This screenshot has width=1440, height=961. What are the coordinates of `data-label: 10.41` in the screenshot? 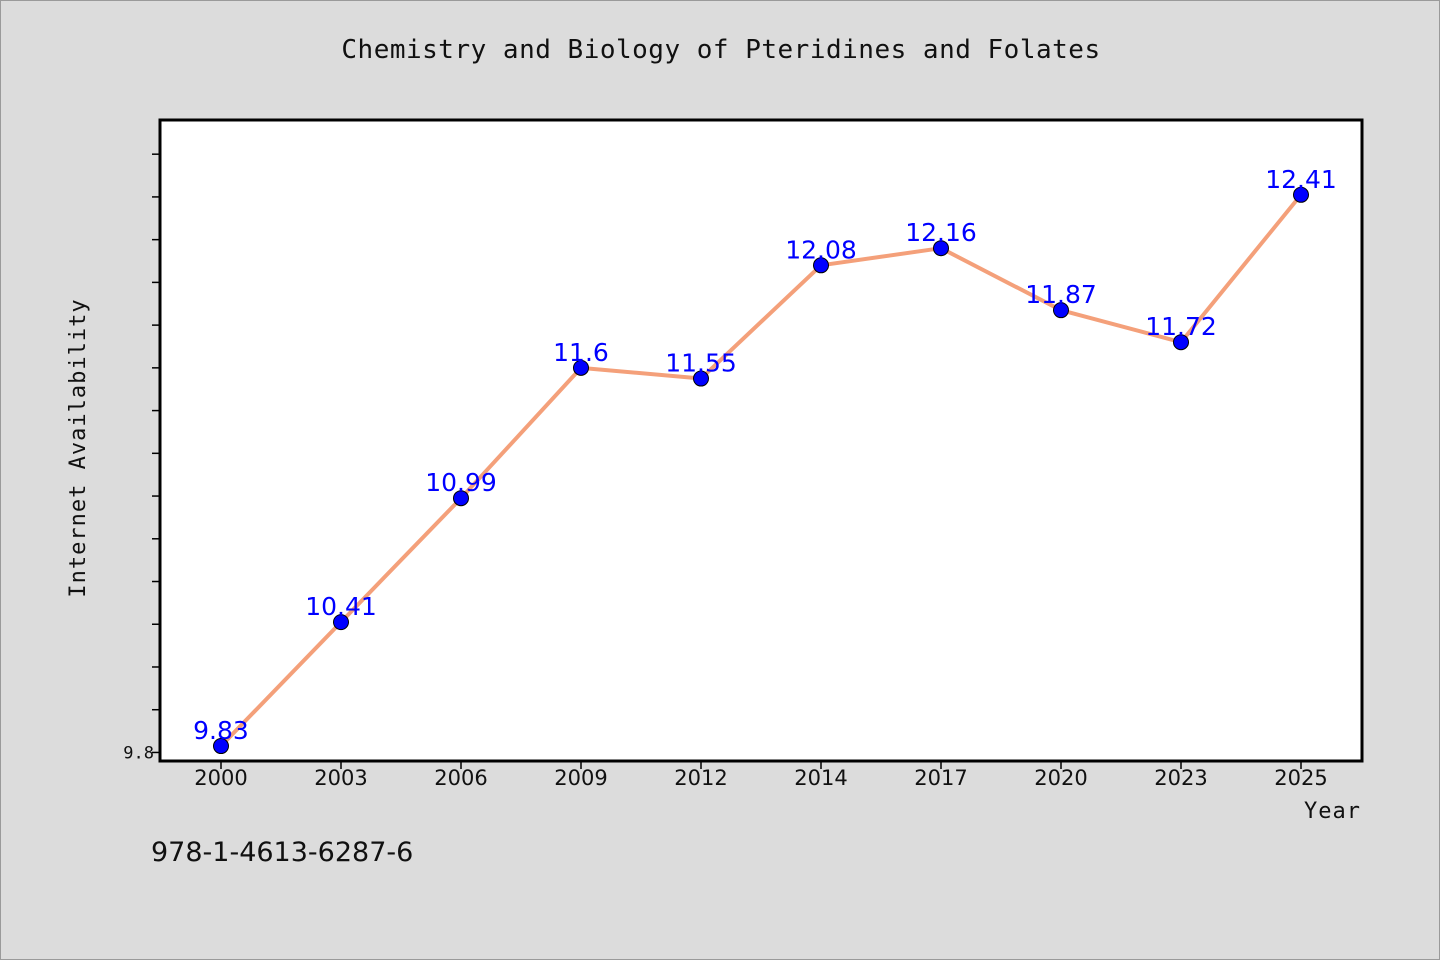 It's located at (341, 606).